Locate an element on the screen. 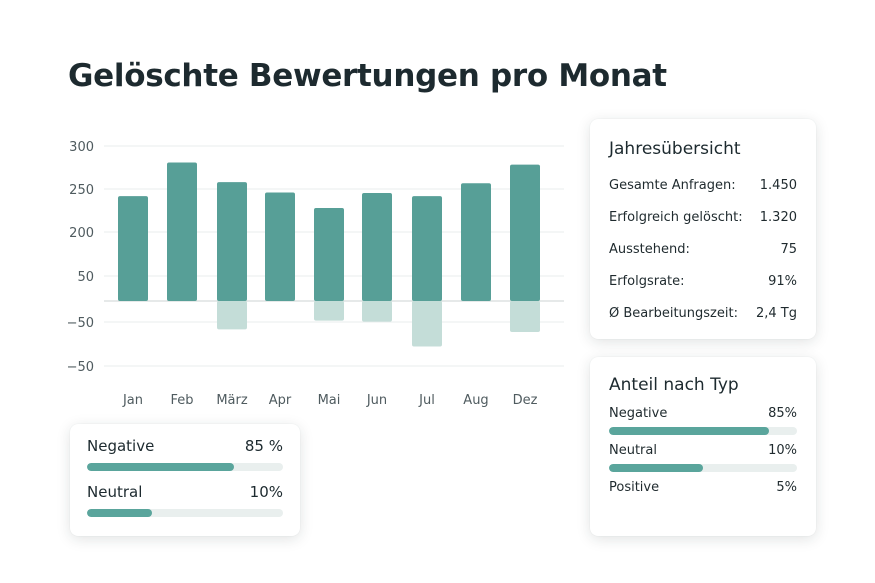  summary-title: Jahresübersicht is located at coordinates (675, 149).